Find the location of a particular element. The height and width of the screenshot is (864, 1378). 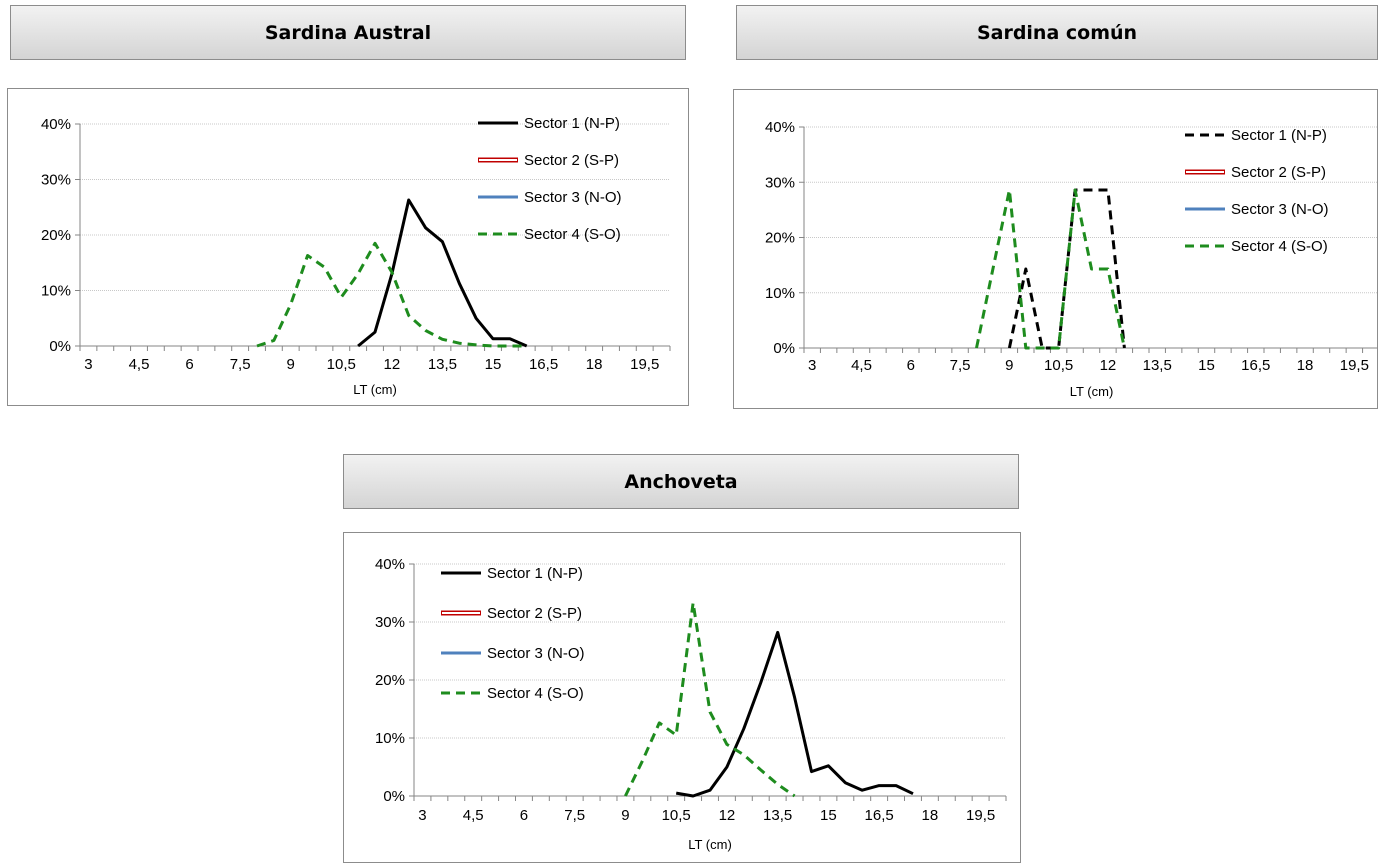

sardina-austral-title: Sardina Austral is located at coordinates (348, 32).